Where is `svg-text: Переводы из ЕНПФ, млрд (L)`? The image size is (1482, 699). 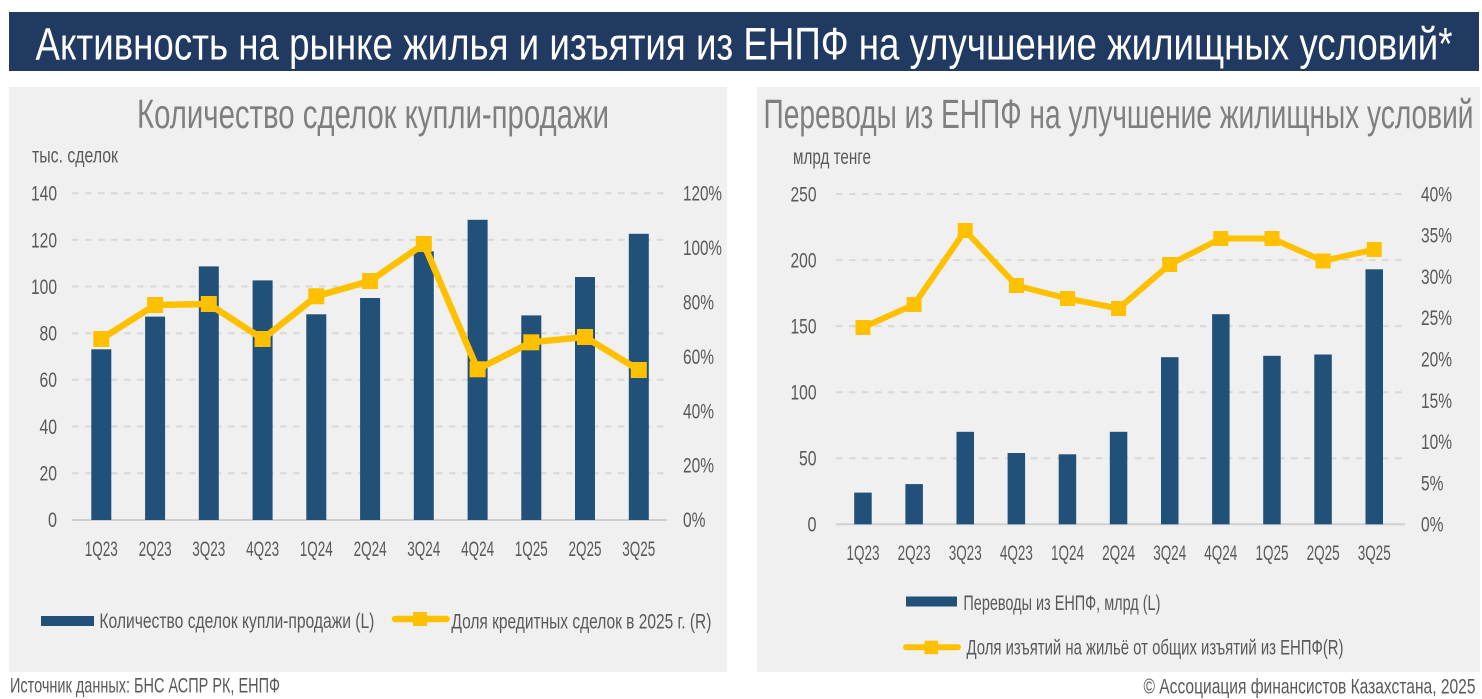 svg-text: Переводы из ЕНПФ, млрд (L) is located at coordinates (1061, 603).